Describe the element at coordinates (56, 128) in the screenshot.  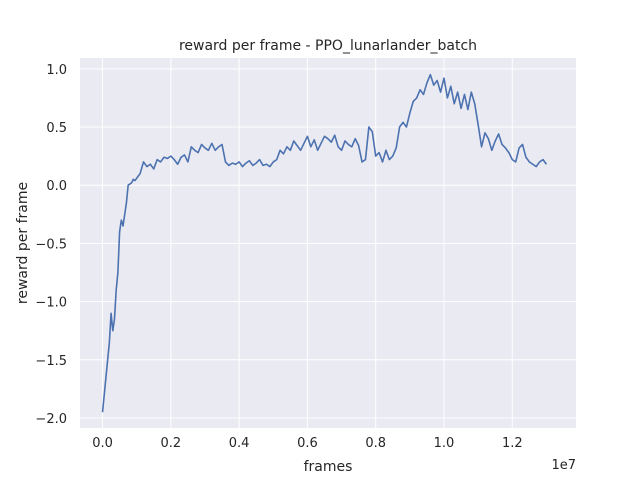
I see `y-tick-label: 0.5` at that location.